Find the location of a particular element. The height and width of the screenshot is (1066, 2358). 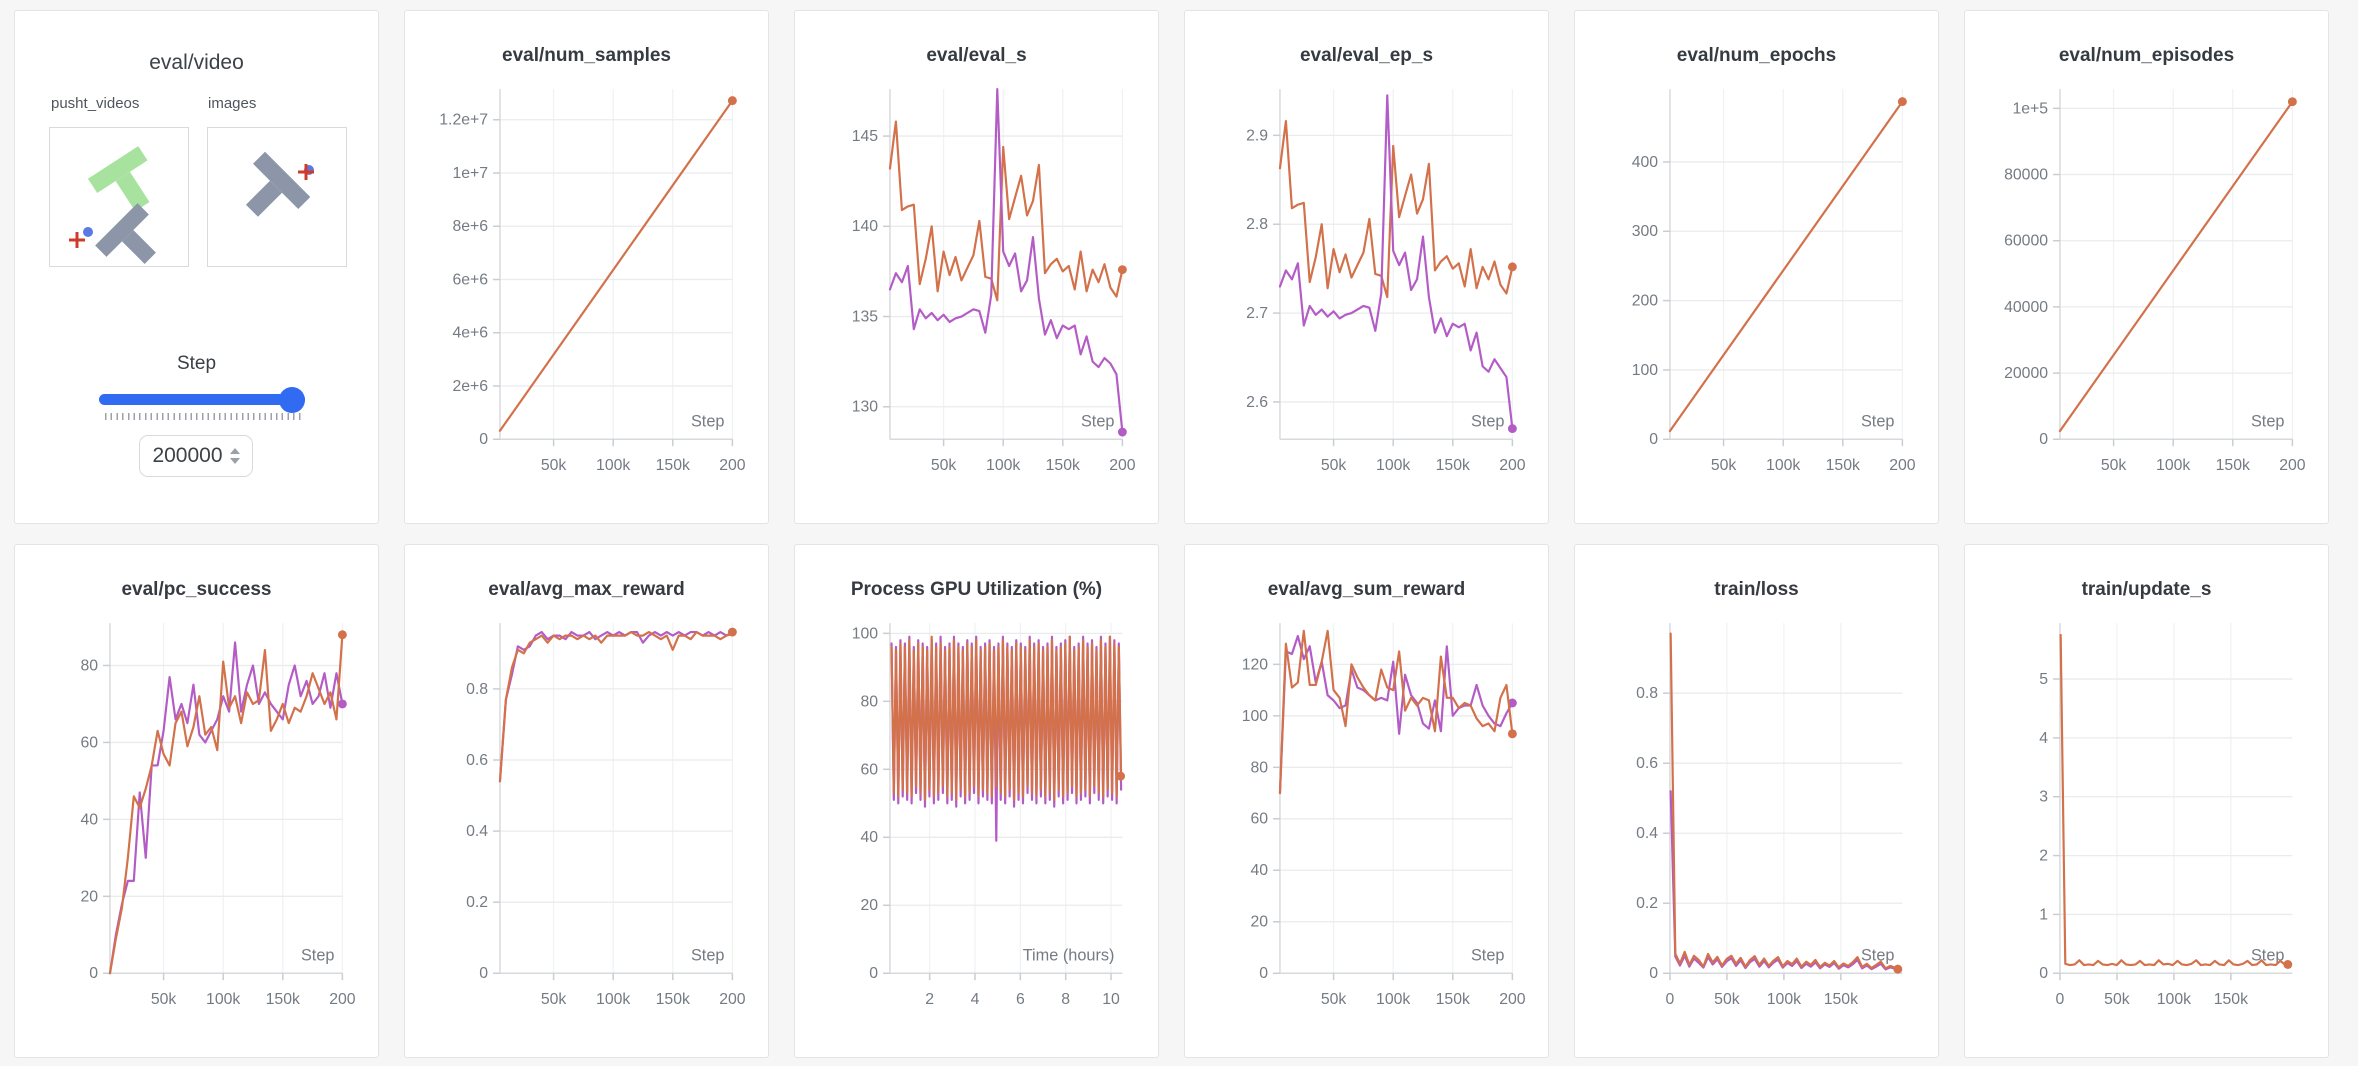

y-tick-label: 130 is located at coordinates (865, 407).